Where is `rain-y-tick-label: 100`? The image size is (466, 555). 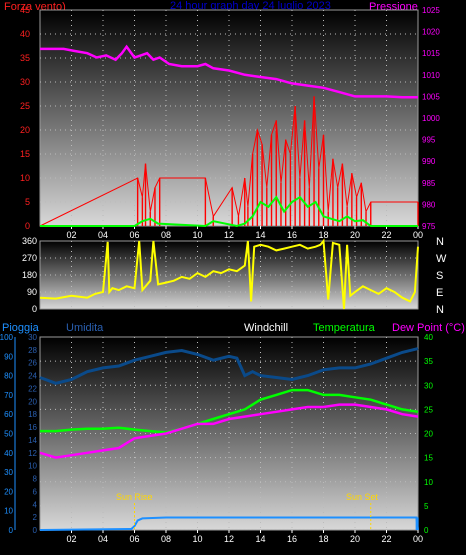 rain-y-tick-label: 100 is located at coordinates (7, 337).